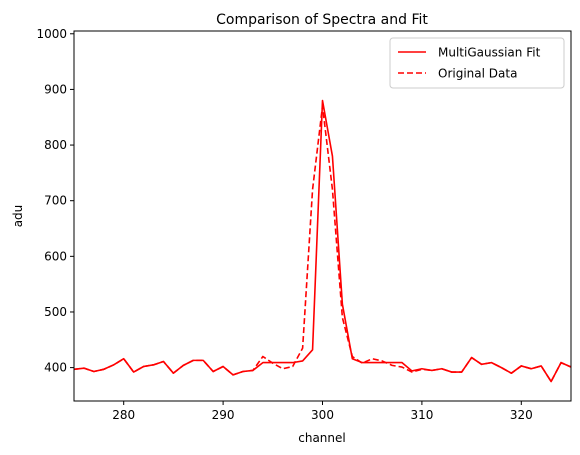 The image size is (580, 455). Describe the element at coordinates (55, 145) in the screenshot. I see `y-tick-label: 800` at that location.